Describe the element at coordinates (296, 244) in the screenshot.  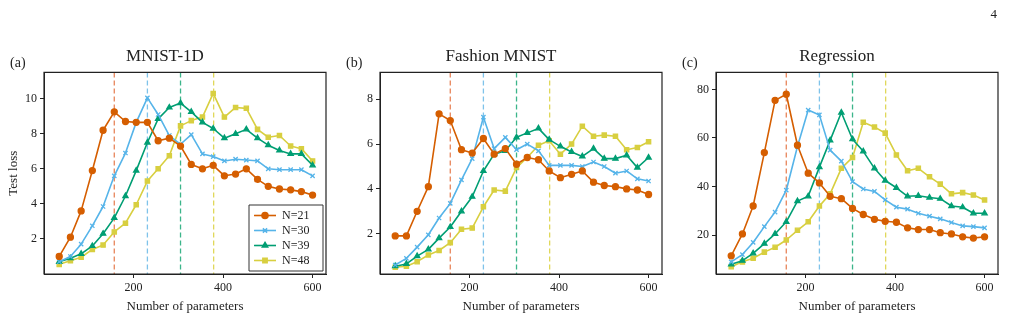
I see `legend-label: N=39` at that location.